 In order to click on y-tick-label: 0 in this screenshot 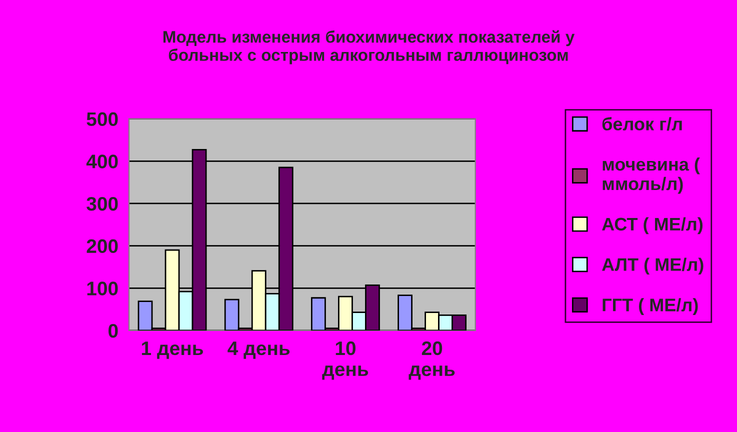, I will do `click(113, 331)`.